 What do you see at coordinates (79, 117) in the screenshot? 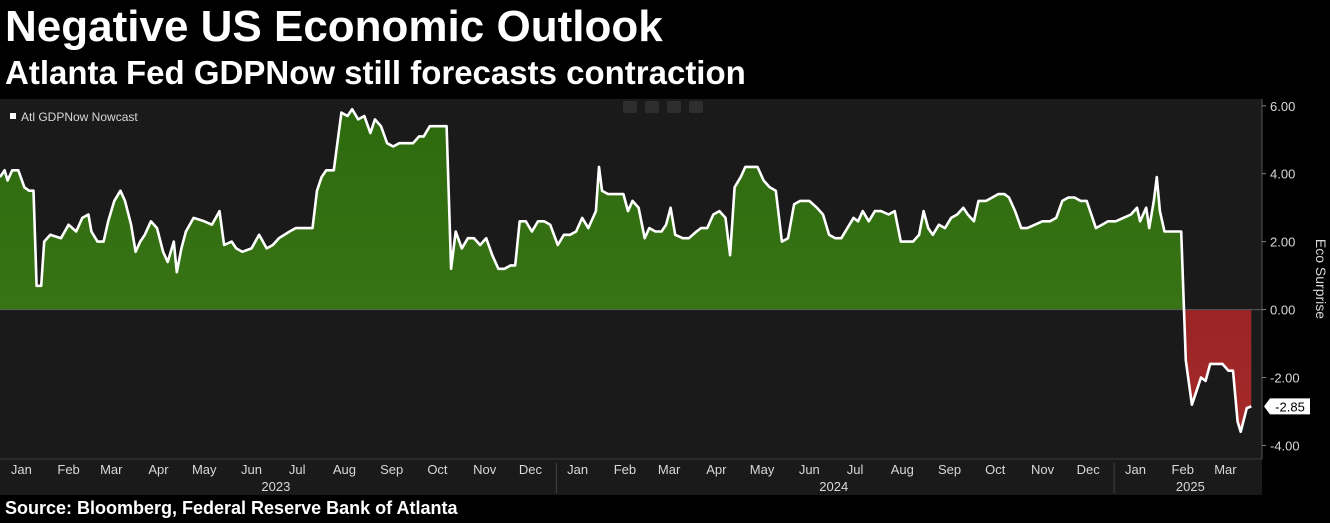
I see `legend-label: Atl GDPNow Nowcast` at bounding box center [79, 117].